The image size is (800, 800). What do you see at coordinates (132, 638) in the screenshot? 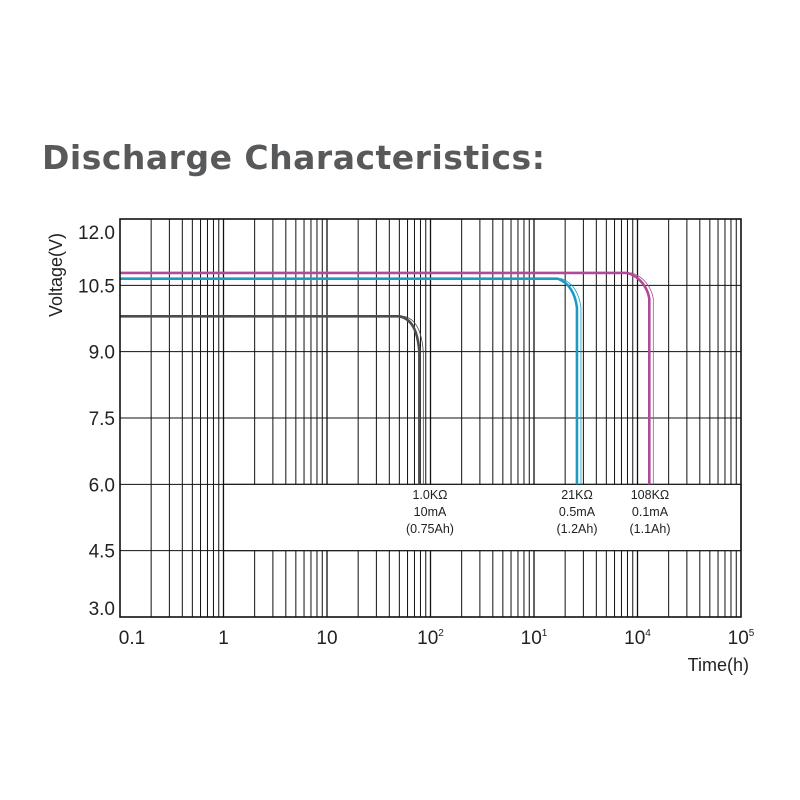
I see `x-tick-label: 0.1` at bounding box center [132, 638].